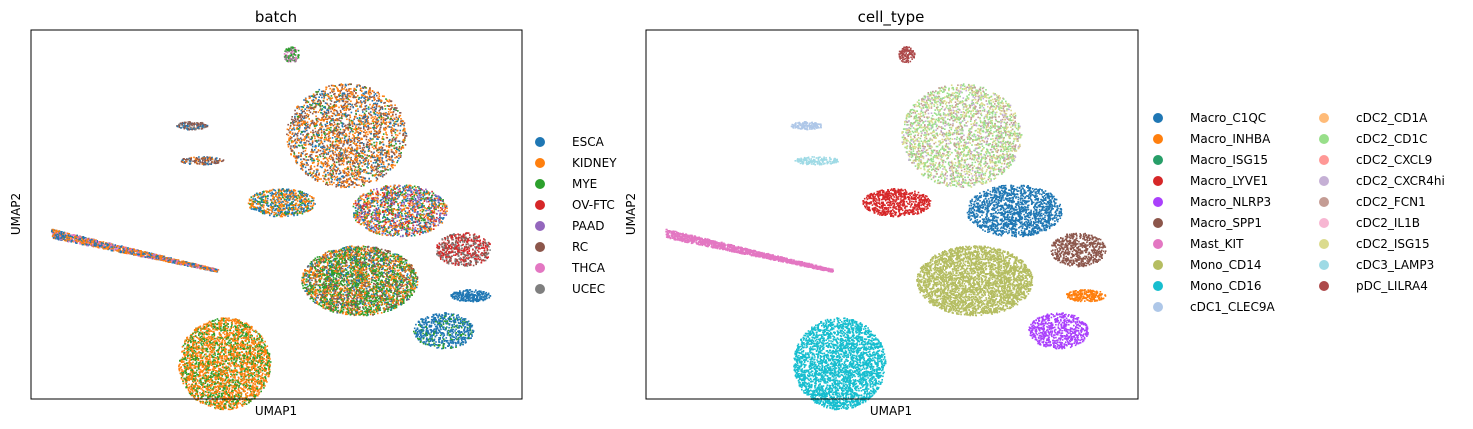 The width and height of the screenshot is (1473, 429). I want to click on legend-label-macro-isg15: Macro_ISG15, so click(1229, 160).